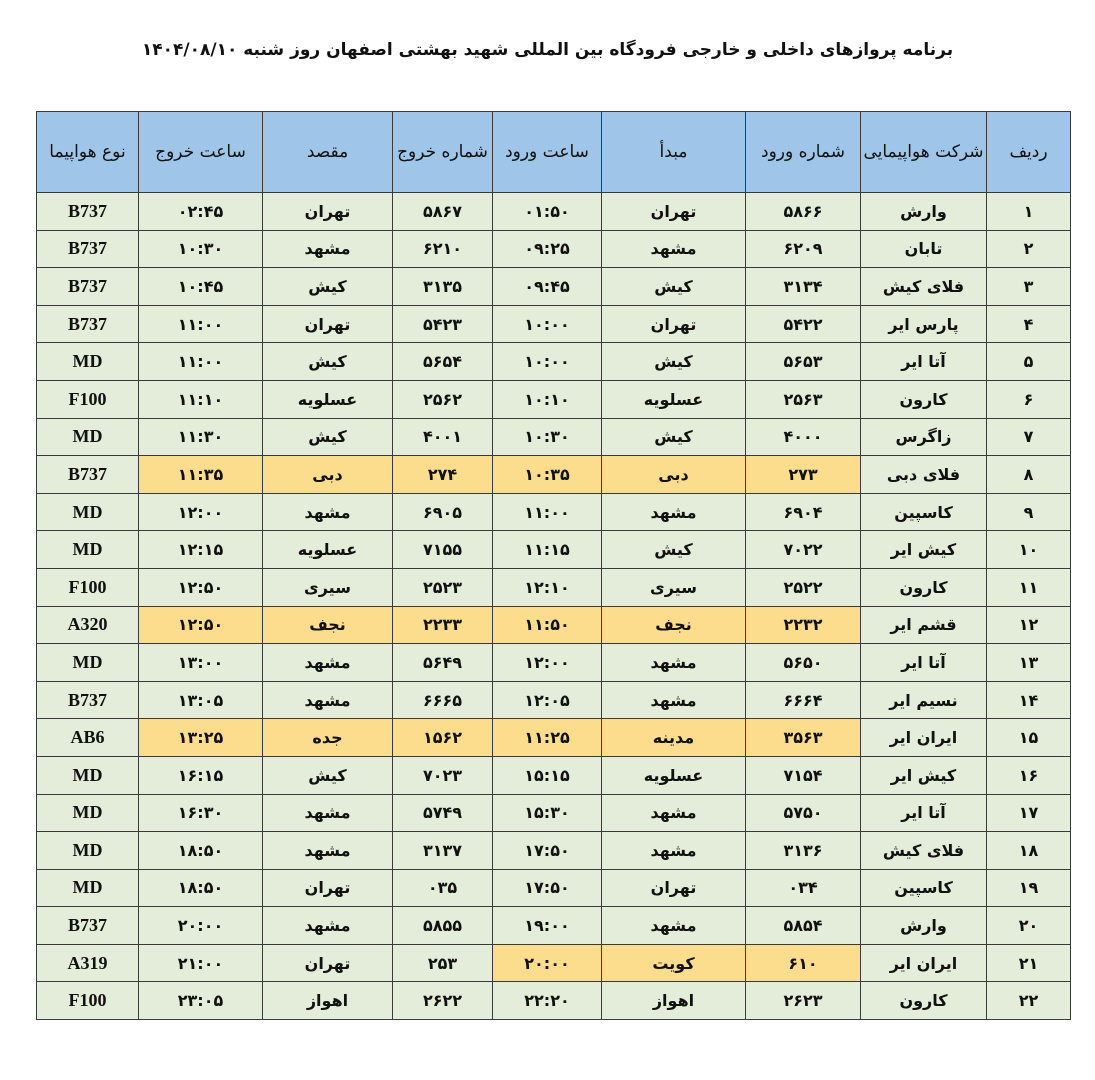  What do you see at coordinates (673, 737) in the screenshot?
I see `cell-origin: مدینه` at bounding box center [673, 737].